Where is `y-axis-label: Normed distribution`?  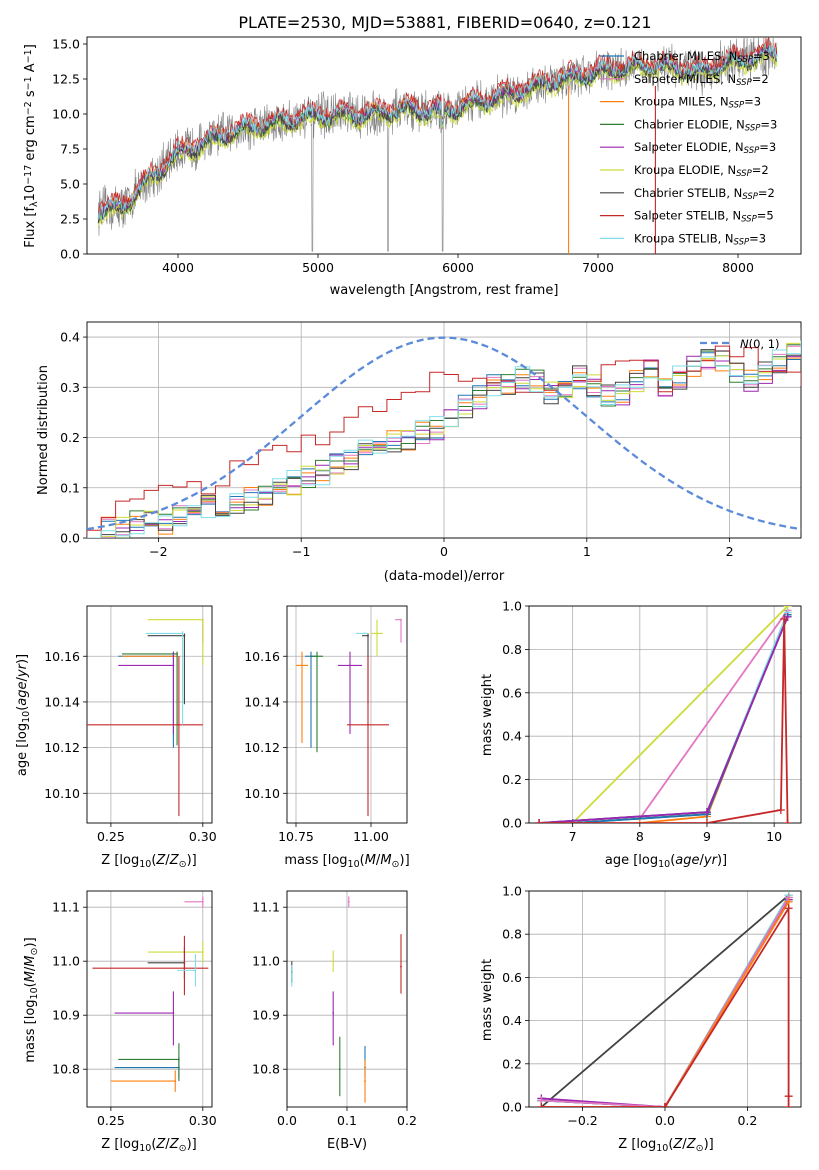 y-axis-label: Normed distribution is located at coordinates (43, 430).